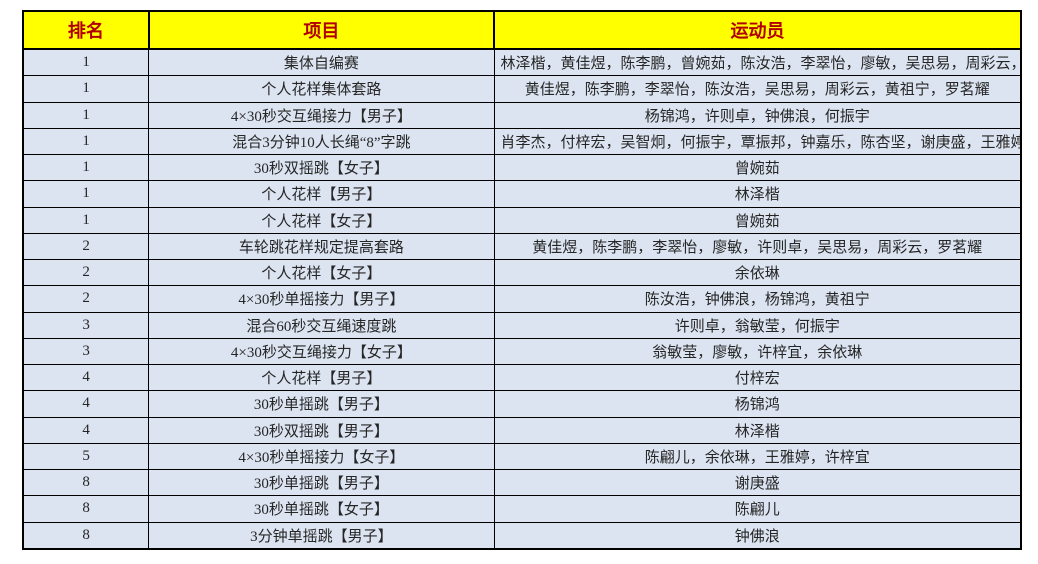  What do you see at coordinates (321, 115) in the screenshot?
I see `event-cell: 4×30秒交互绳接力【男子】` at bounding box center [321, 115].